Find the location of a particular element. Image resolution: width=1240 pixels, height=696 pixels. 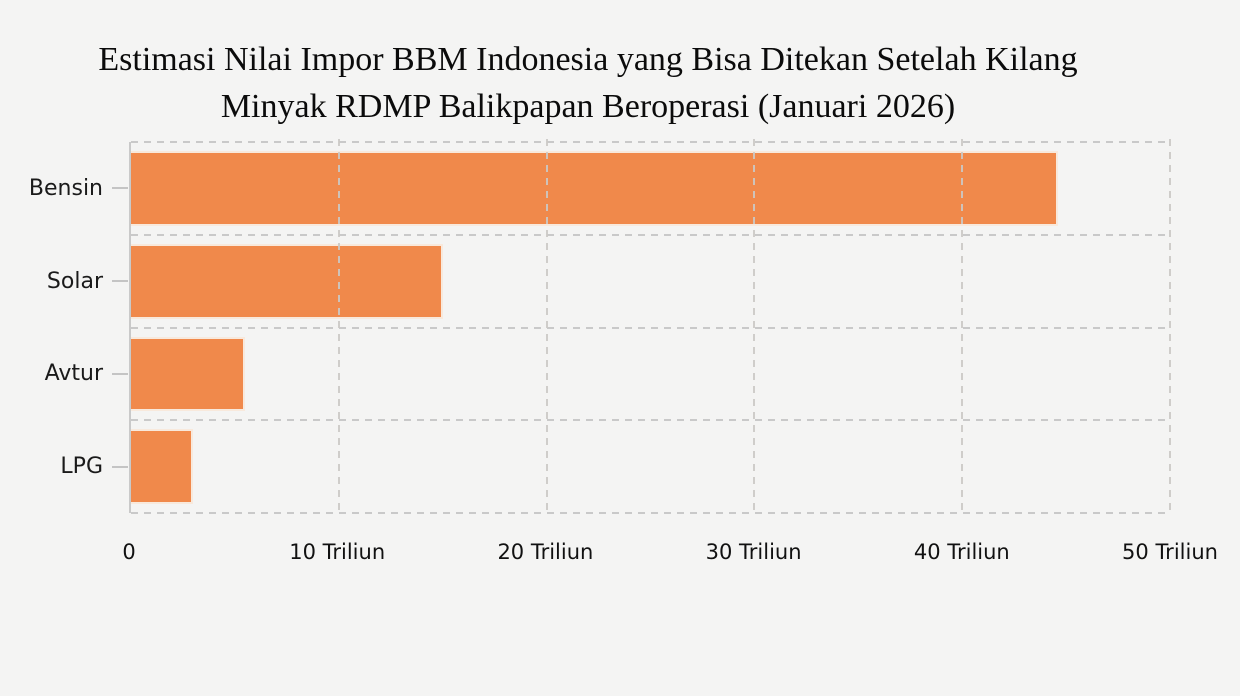

category-label-bensin: Bensin is located at coordinates (65, 188).